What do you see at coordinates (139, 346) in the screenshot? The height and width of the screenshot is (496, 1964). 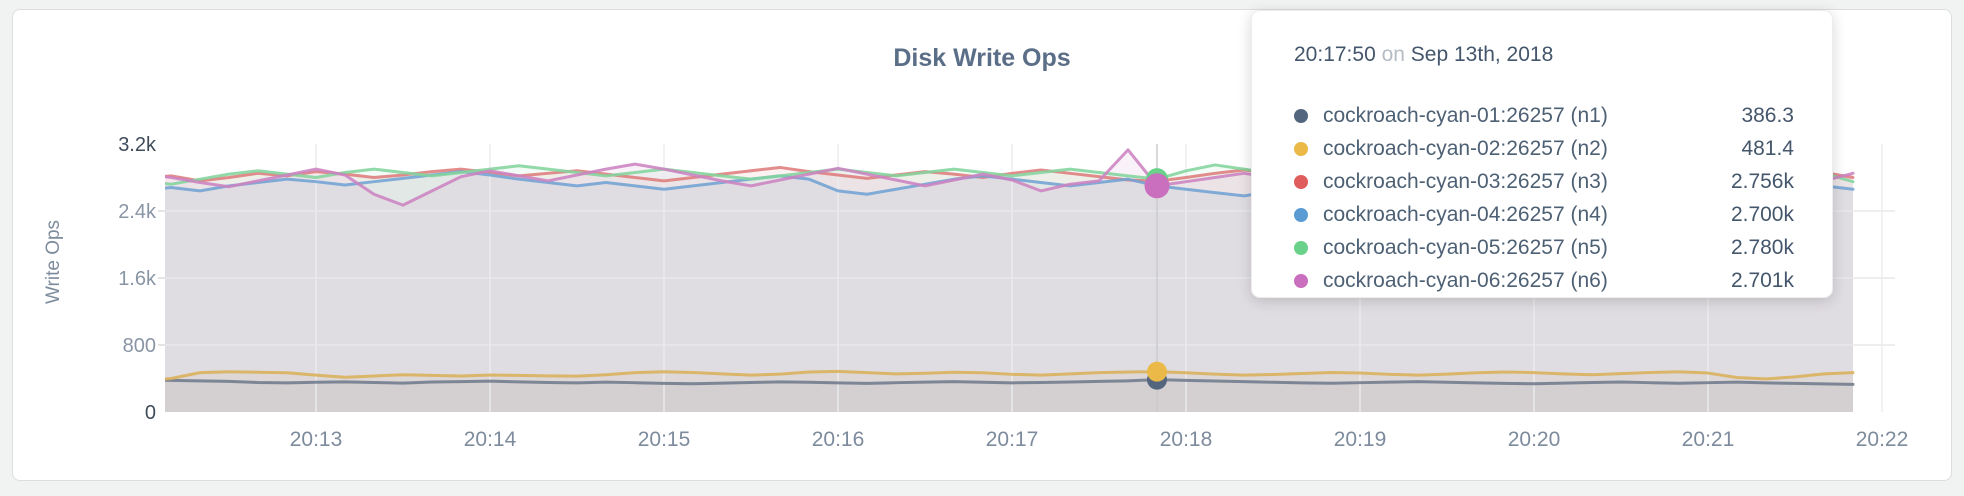 I see `y-tick-label: 800` at bounding box center [139, 346].